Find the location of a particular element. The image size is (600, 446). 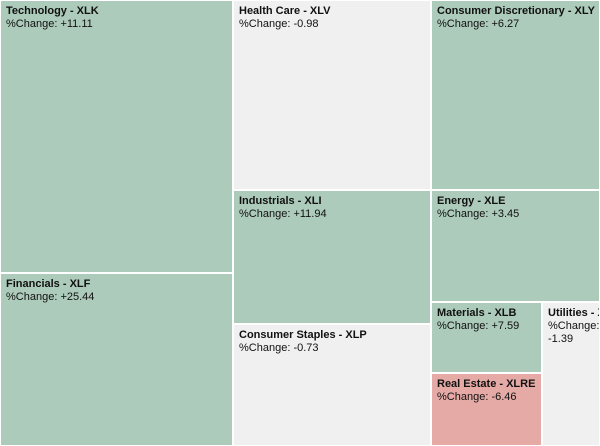

tile-change: %Change: -0.98 is located at coordinates (332, 24).